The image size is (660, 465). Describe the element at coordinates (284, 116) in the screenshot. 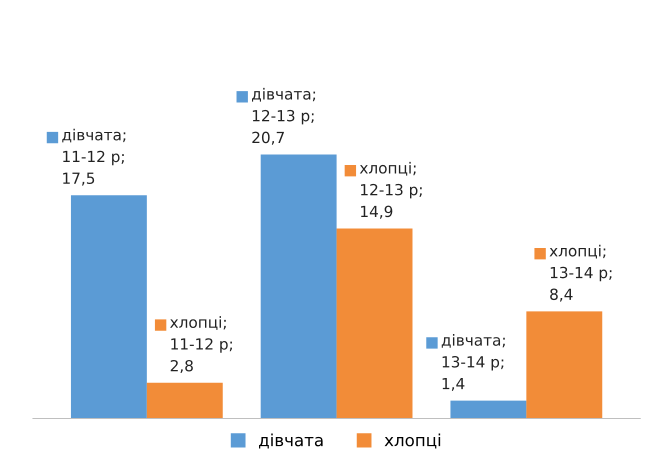

I see `data-label: дівчата; 12-13 р; 20,7` at that location.